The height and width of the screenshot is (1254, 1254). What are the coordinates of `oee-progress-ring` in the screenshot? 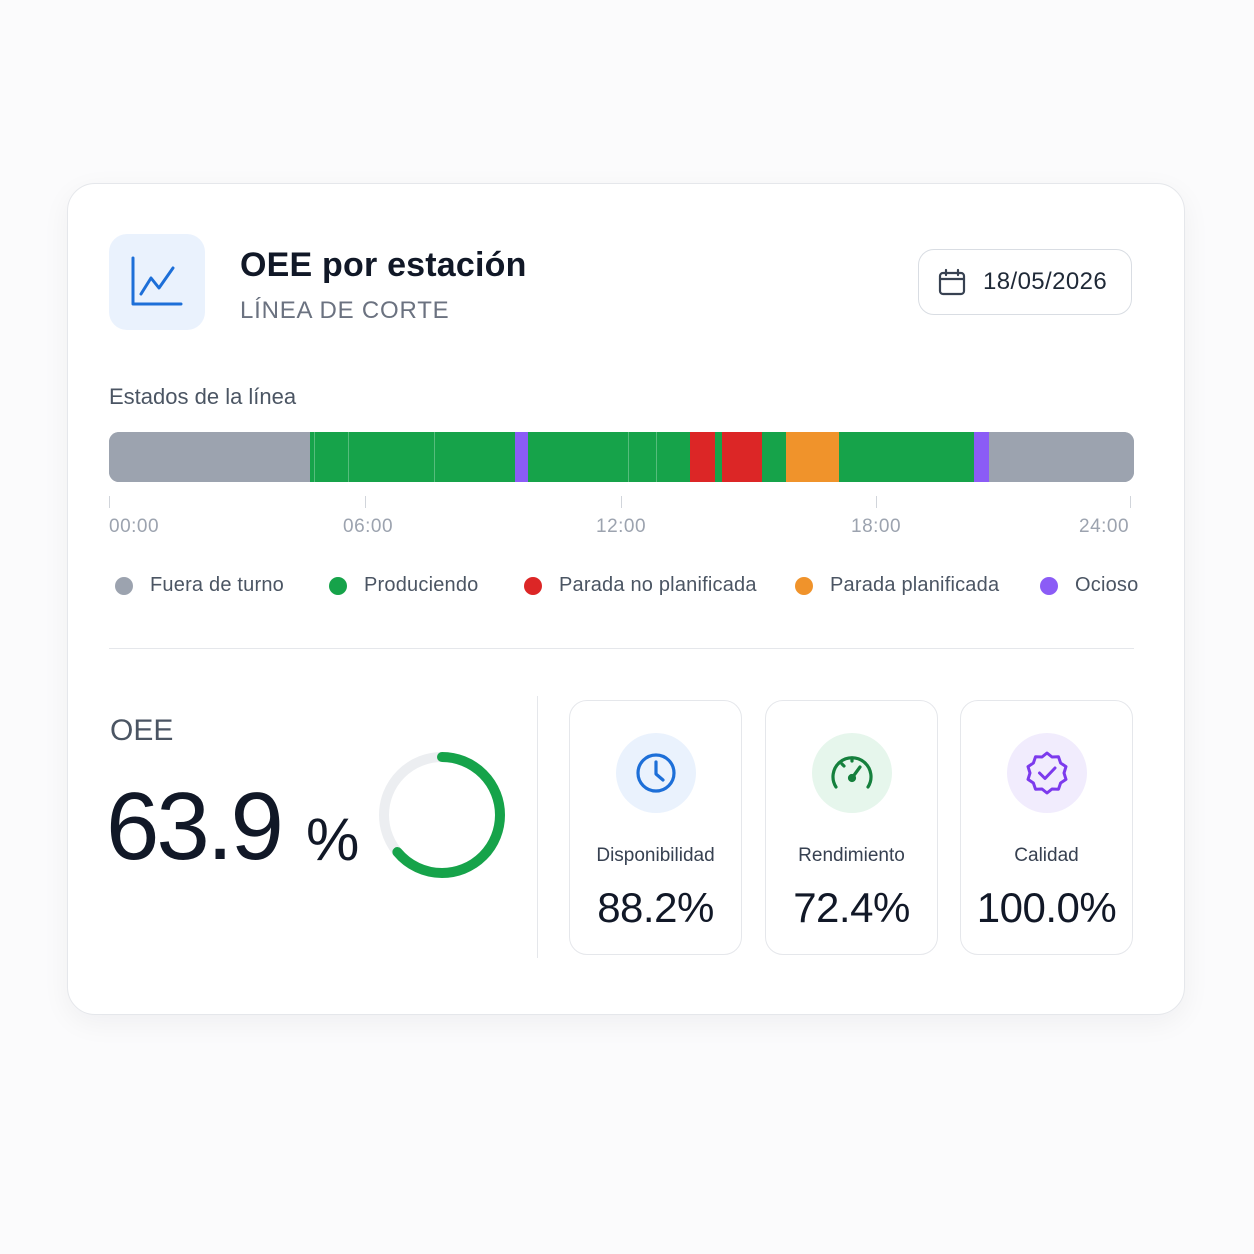 It's located at (442, 815).